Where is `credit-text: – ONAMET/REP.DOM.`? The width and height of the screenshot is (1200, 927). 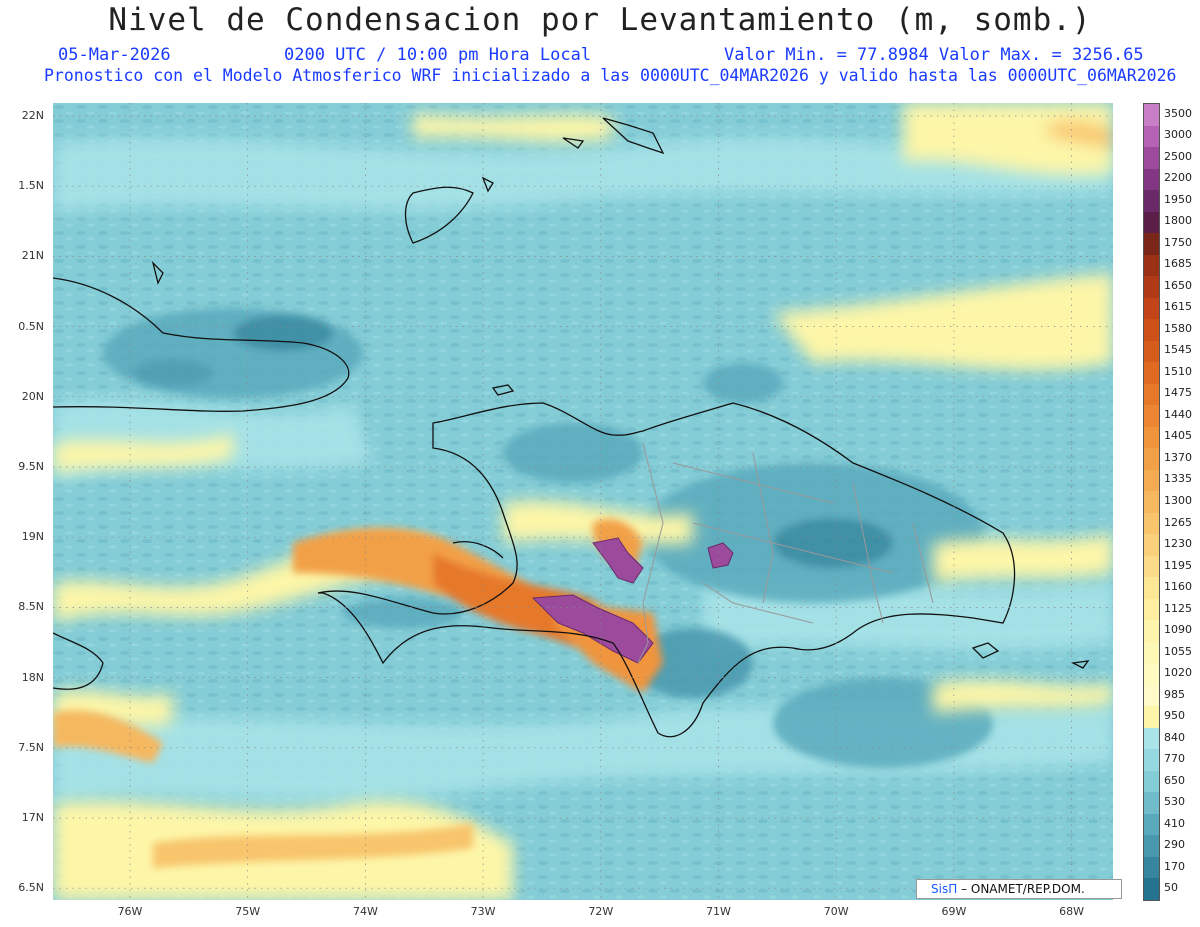 credit-text: – ONAMET/REP.DOM. is located at coordinates (1023, 889).